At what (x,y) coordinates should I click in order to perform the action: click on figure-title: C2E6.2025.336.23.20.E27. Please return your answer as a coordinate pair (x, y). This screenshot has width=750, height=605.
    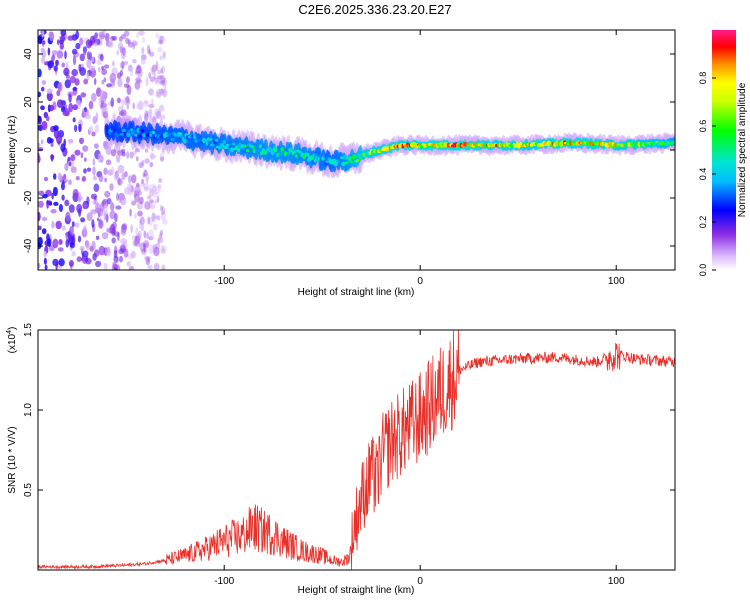
    Looking at the image, I should click on (374, 9).